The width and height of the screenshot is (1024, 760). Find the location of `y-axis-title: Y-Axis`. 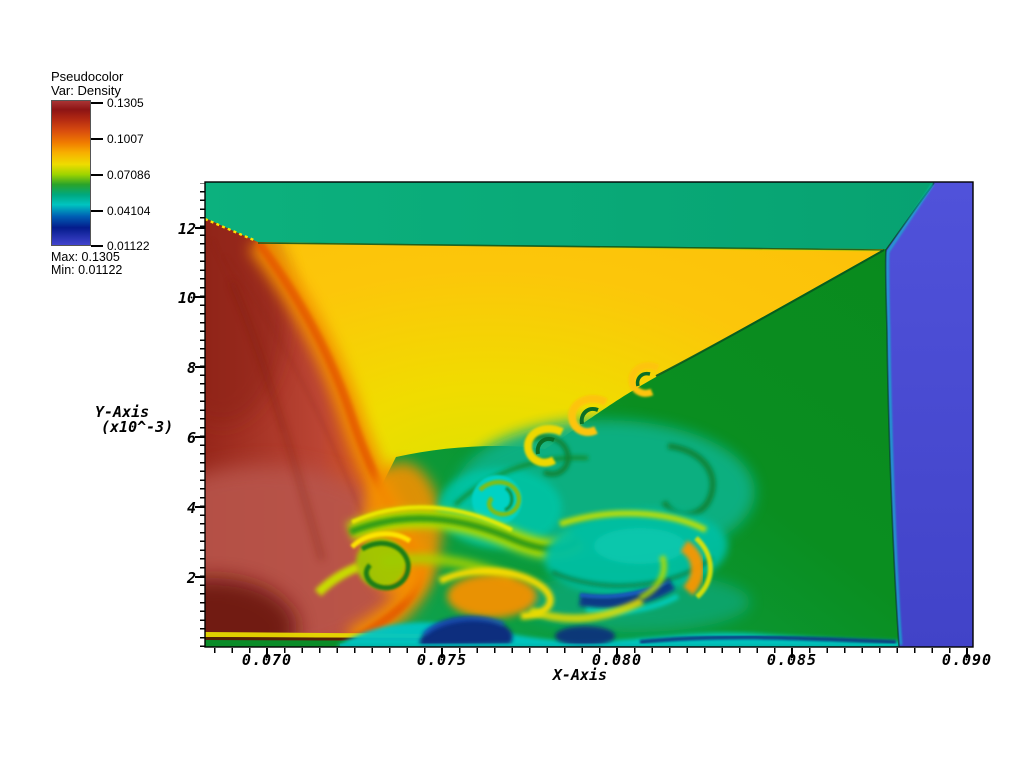

y-axis-title: Y-Axis is located at coordinates (122, 412).